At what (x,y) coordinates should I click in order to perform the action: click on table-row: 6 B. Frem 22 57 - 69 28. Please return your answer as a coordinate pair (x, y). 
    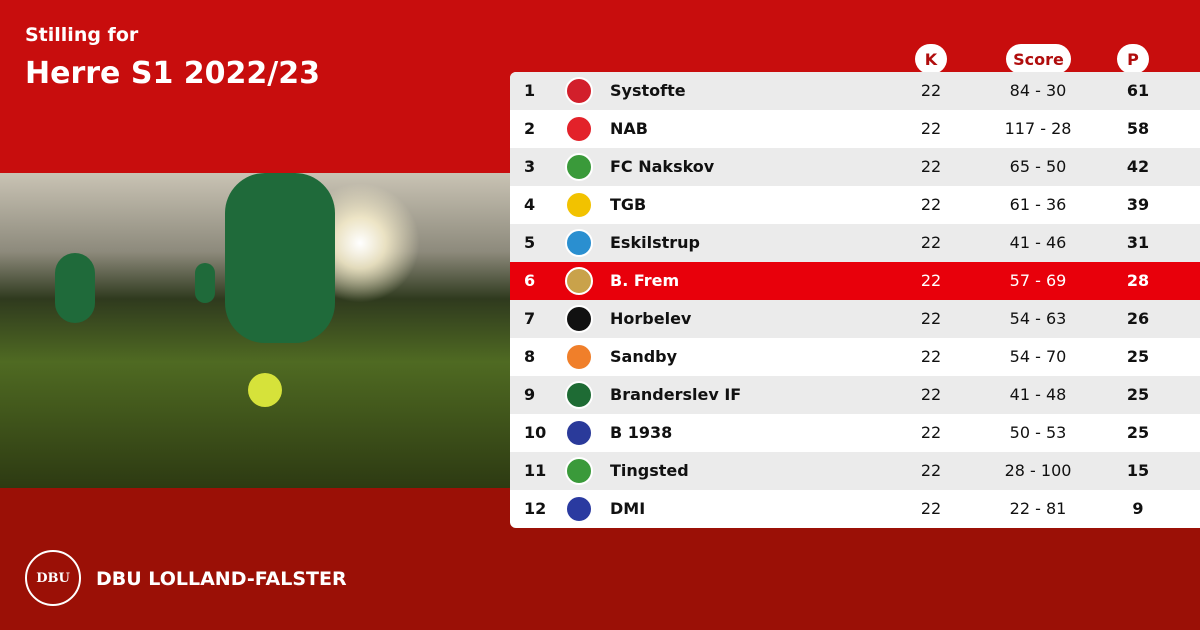
    Looking at the image, I should click on (855, 281).